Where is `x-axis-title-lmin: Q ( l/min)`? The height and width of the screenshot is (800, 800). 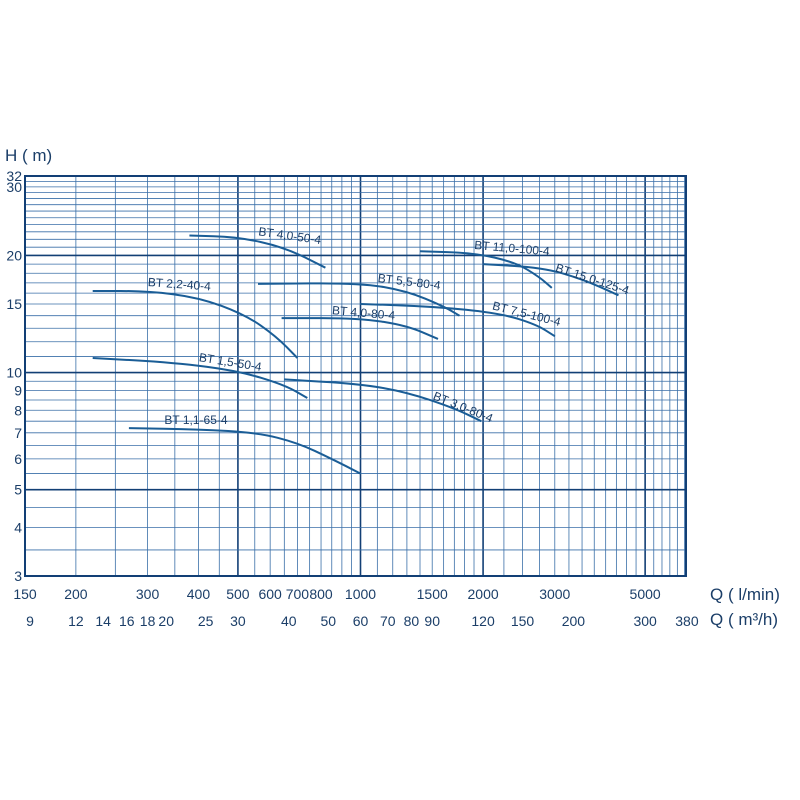
x-axis-title-lmin: Q ( l/min) is located at coordinates (745, 594).